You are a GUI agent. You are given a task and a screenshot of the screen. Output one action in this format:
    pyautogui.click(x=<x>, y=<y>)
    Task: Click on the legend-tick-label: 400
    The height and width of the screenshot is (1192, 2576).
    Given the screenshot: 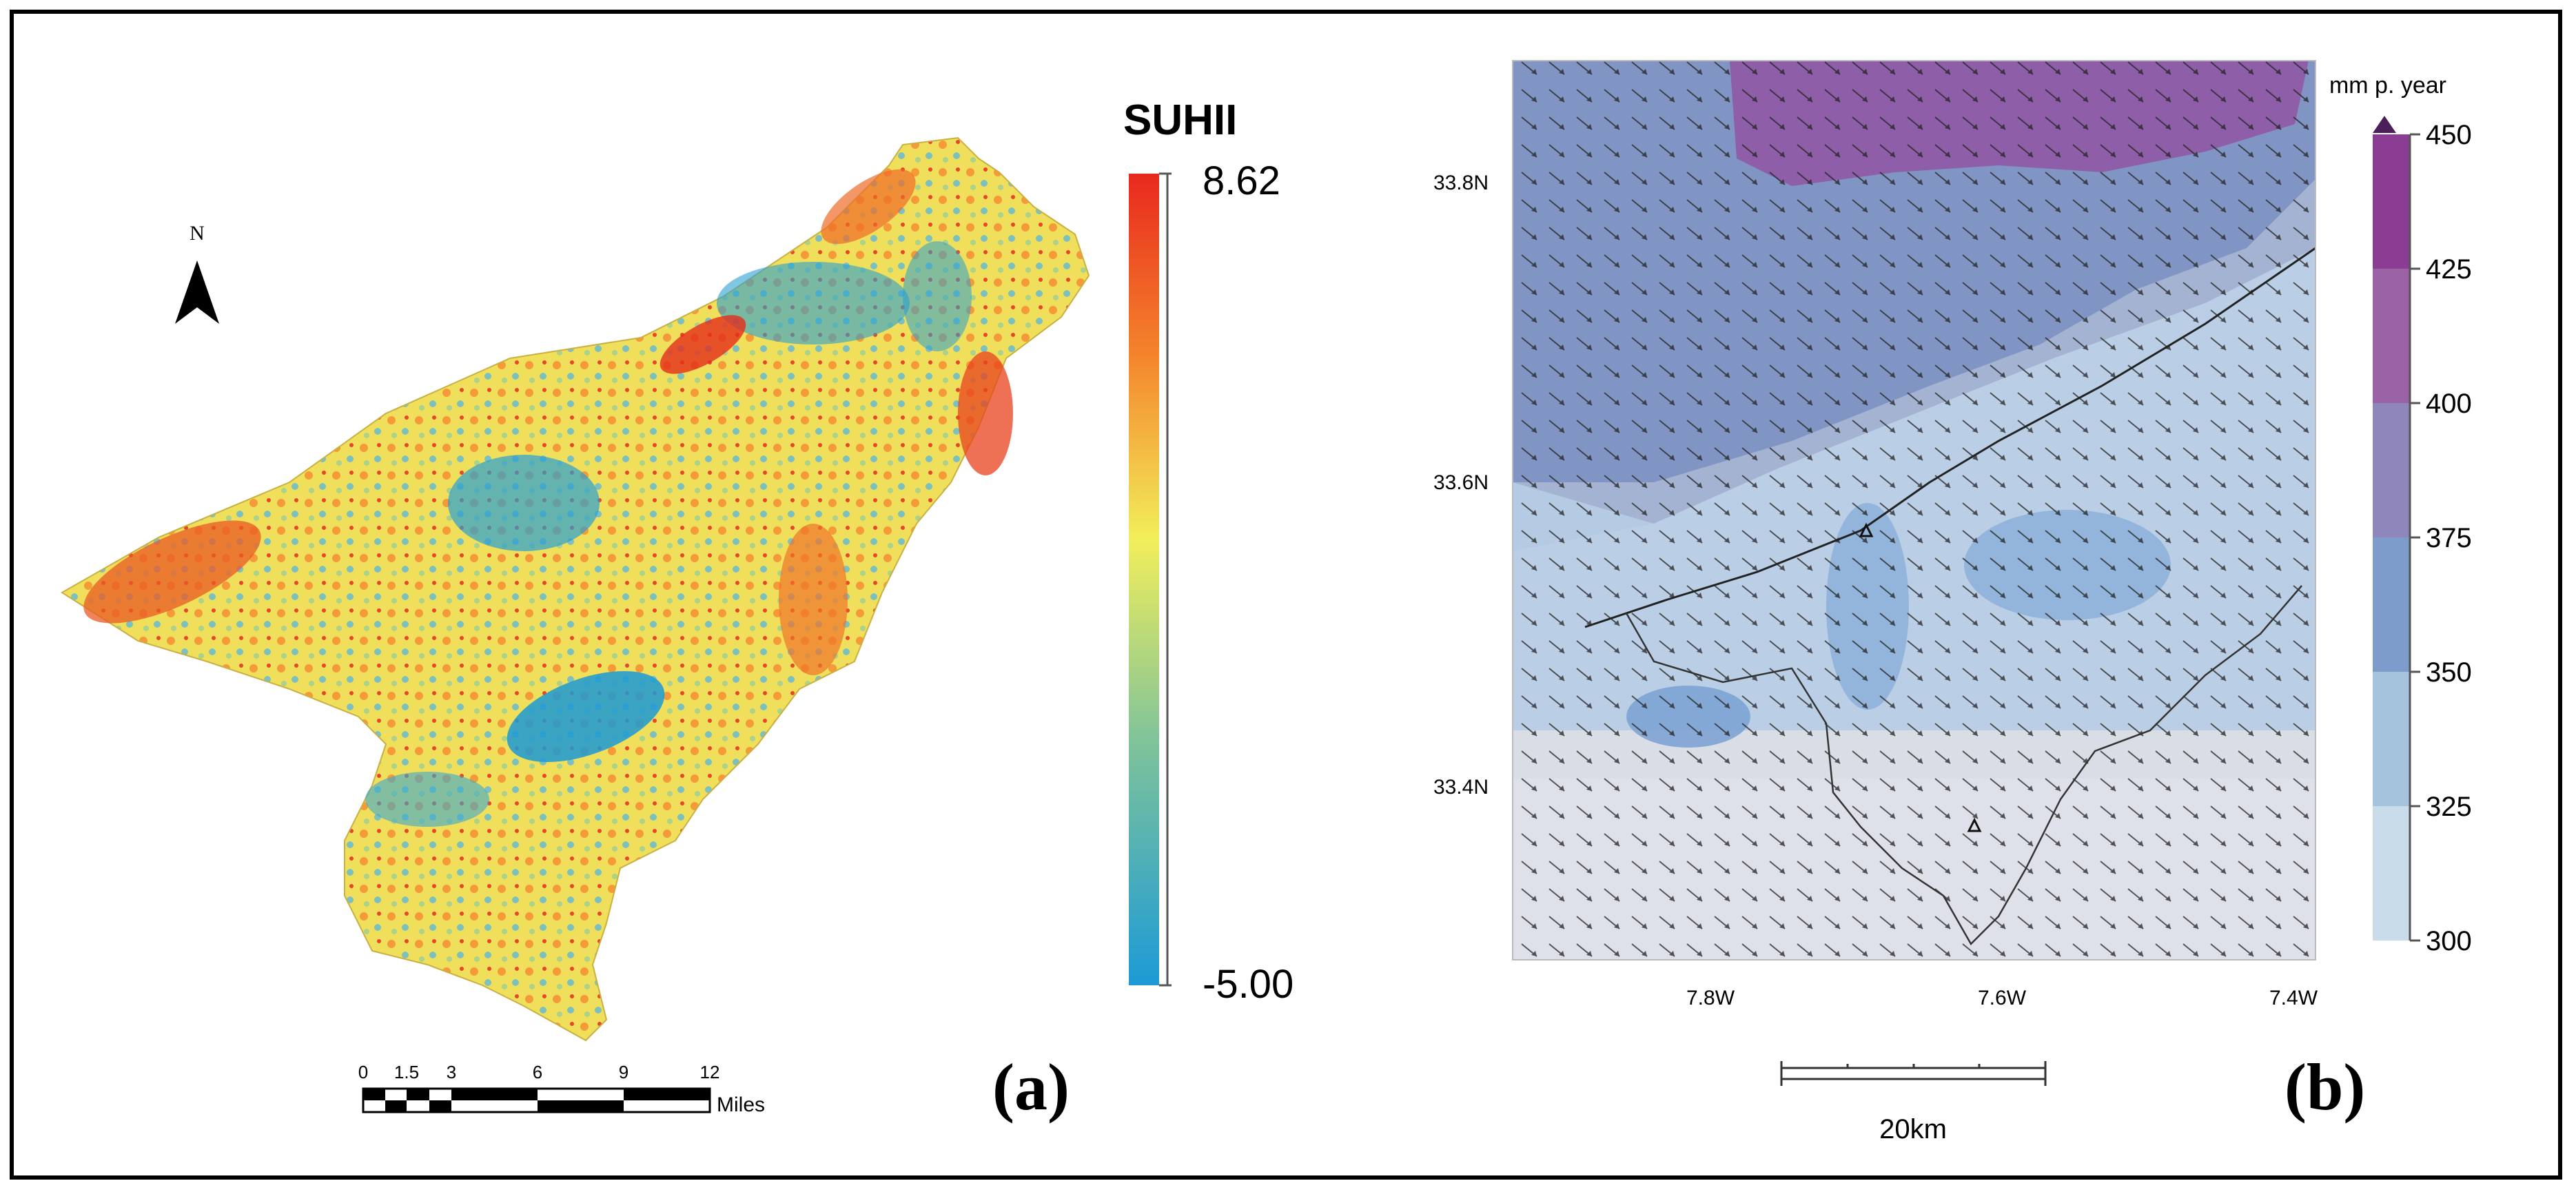 What is the action you would take?
    pyautogui.click(x=2449, y=404)
    